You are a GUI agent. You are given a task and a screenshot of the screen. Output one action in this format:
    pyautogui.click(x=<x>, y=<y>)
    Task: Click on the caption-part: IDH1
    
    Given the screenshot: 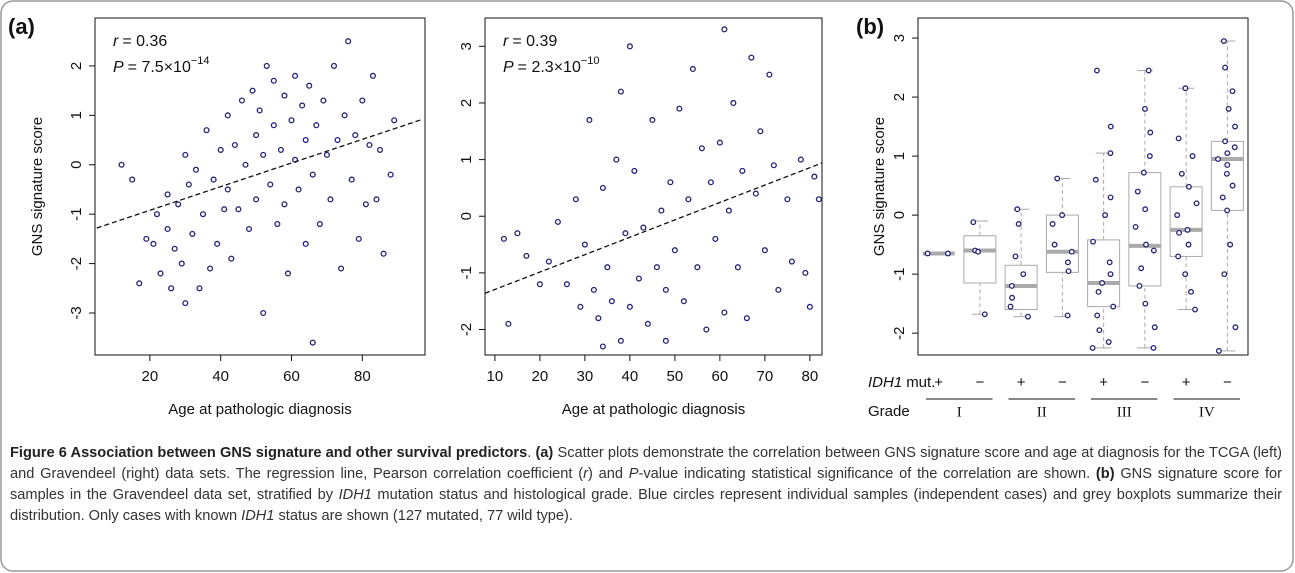 What is the action you would take?
    pyautogui.click(x=355, y=495)
    